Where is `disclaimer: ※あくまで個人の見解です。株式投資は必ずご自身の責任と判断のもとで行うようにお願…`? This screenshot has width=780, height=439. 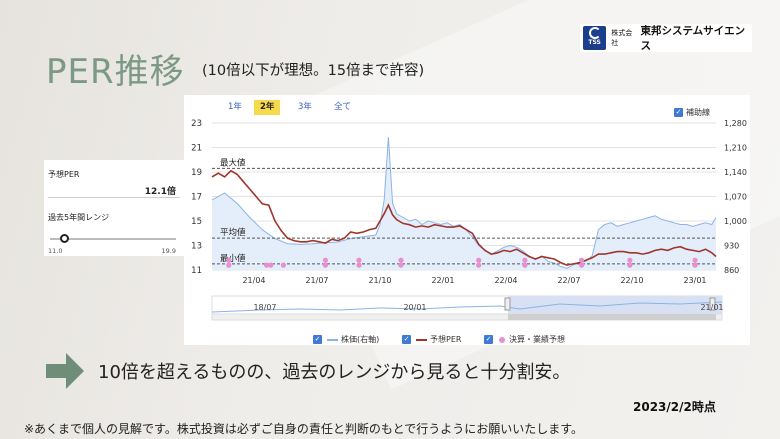 disclaimer: ※あくまで個人の見解です。株式投資は必ずご自身の責任と判断のもとで行うようにお願… is located at coordinates (304, 429).